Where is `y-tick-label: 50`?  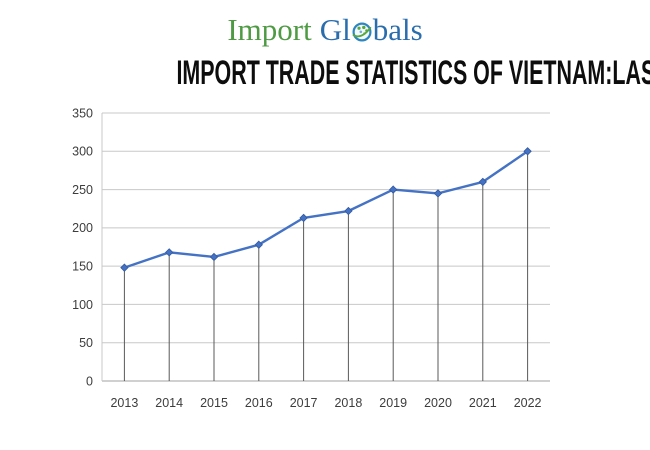 y-tick-label: 50 is located at coordinates (86, 343).